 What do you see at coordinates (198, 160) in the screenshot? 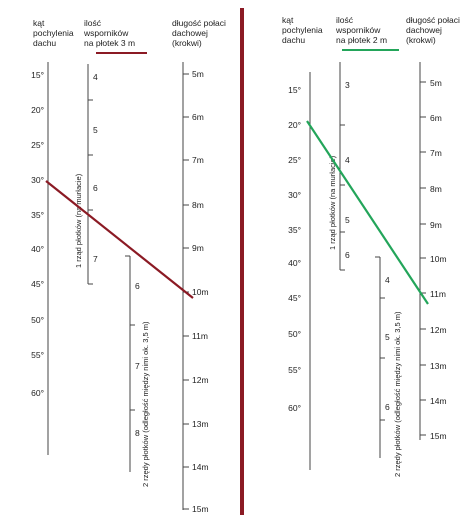
I see `left-length-tick: 7m` at bounding box center [198, 160].